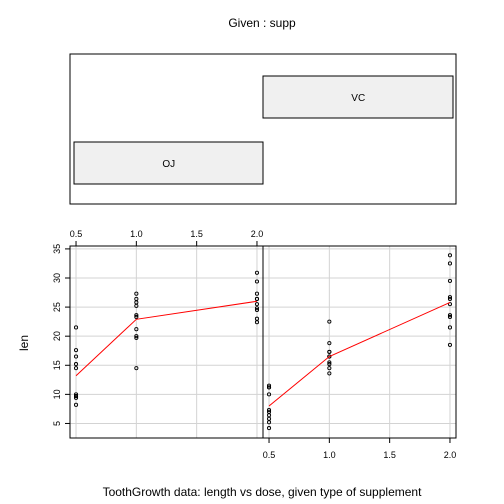 This screenshot has width=504, height=504. Describe the element at coordinates (57, 365) in the screenshot. I see `y-tick-label: 15` at that location.